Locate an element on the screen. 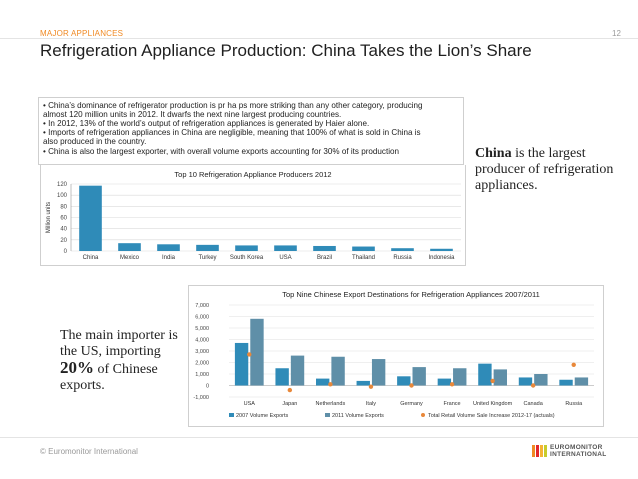 The height and width of the screenshot is (479, 638). y-tick-label: 7,000 is located at coordinates (202, 306).